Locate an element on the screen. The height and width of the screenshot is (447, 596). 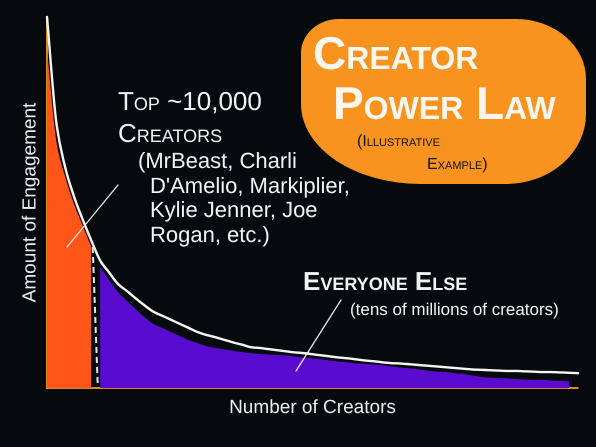
annotation: (tens of millions of creators) is located at coordinates (455, 310).